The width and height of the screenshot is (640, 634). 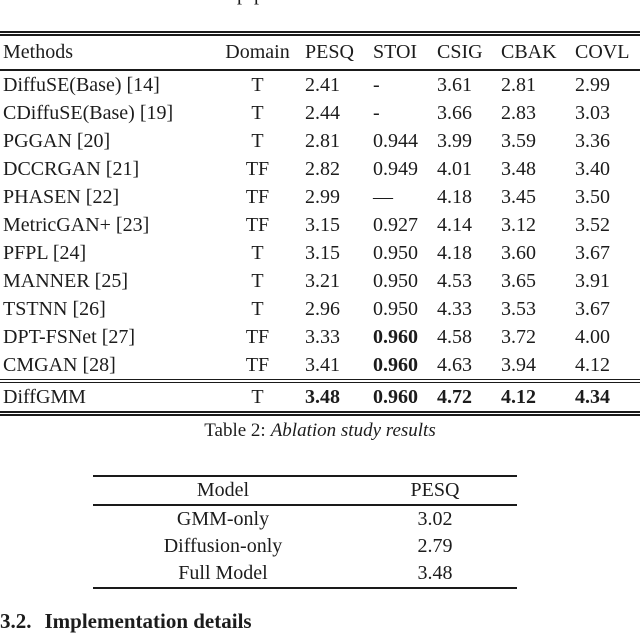 I want to click on cell-stoi: 0.944, so click(x=395, y=141).